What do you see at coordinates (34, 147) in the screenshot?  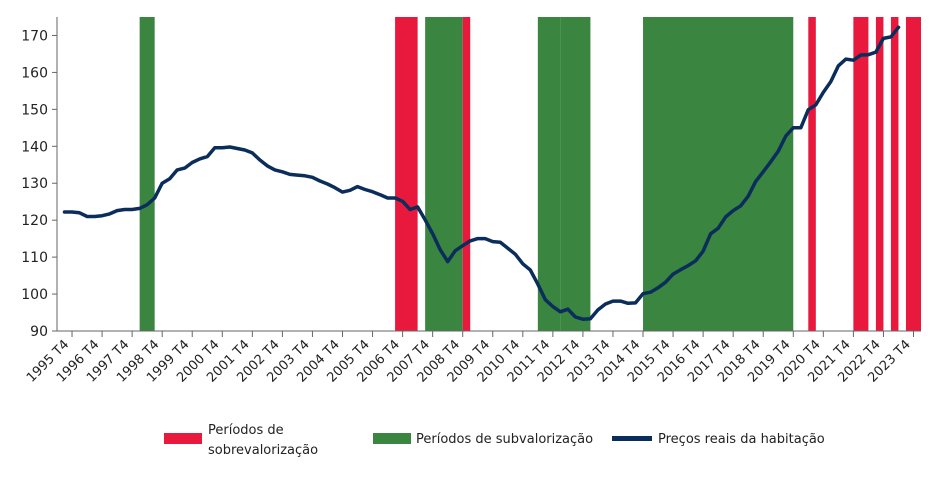 I see `y-tick-label-140: 140` at bounding box center [34, 147].